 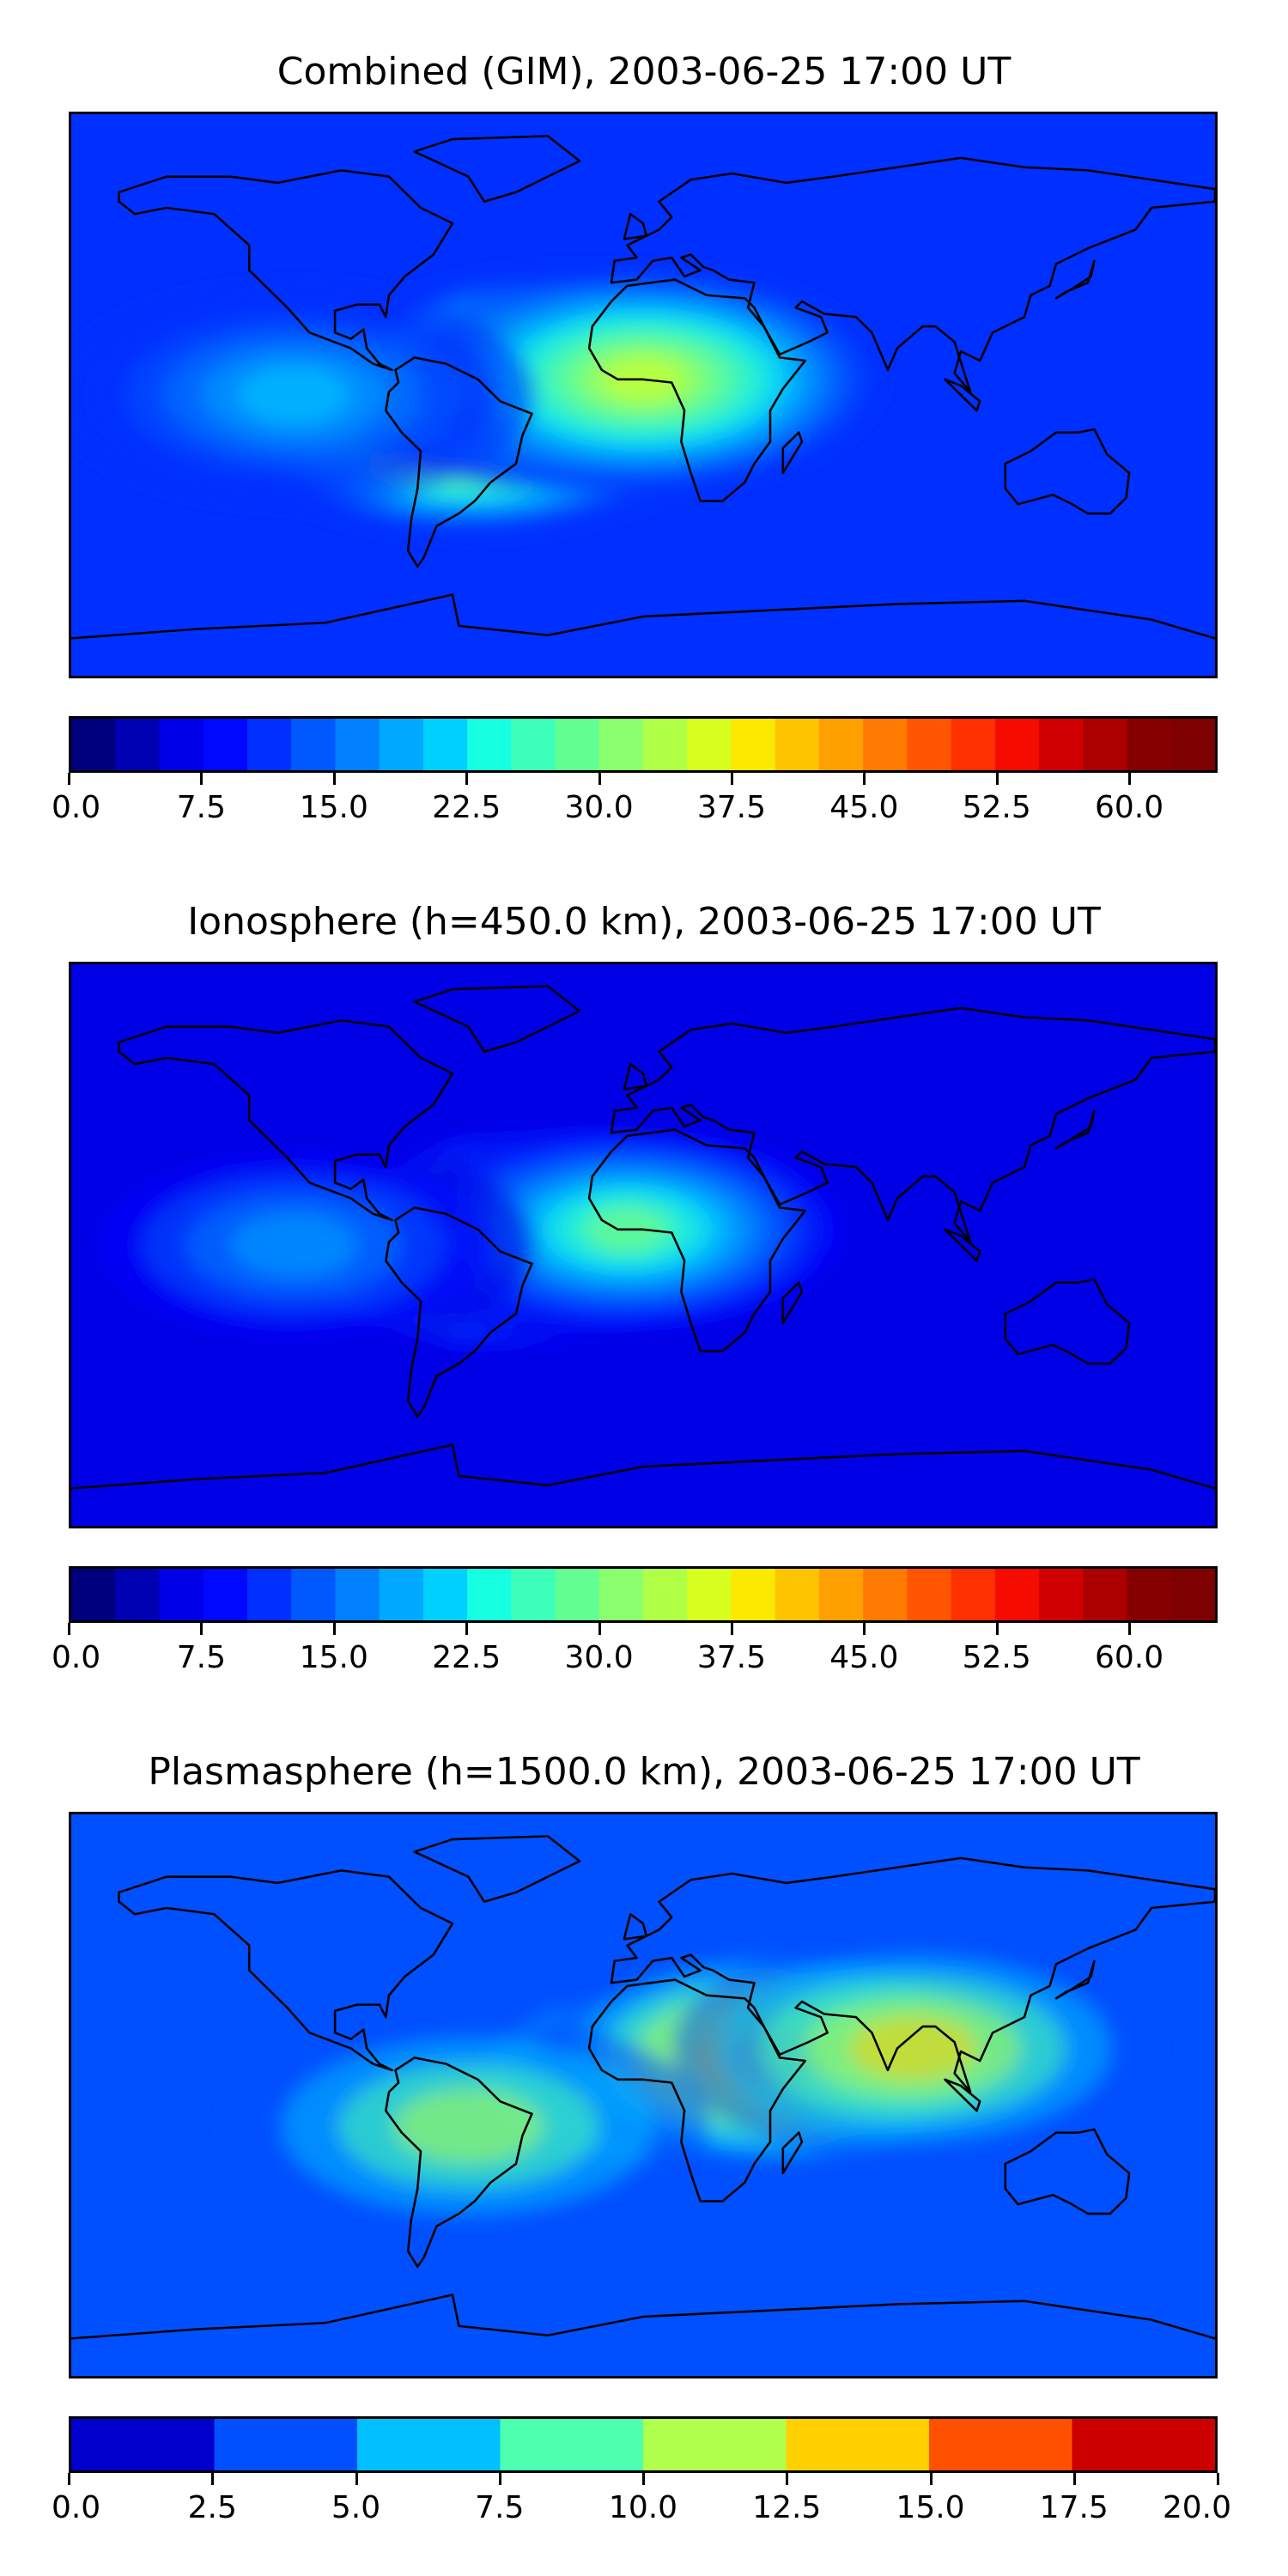 I want to click on colorbar-ticks-panel-2: 0.0 7.5 15.0 22.5 30.0 37.5 45.0 52.5 60.0, so click(x=635, y=1649).